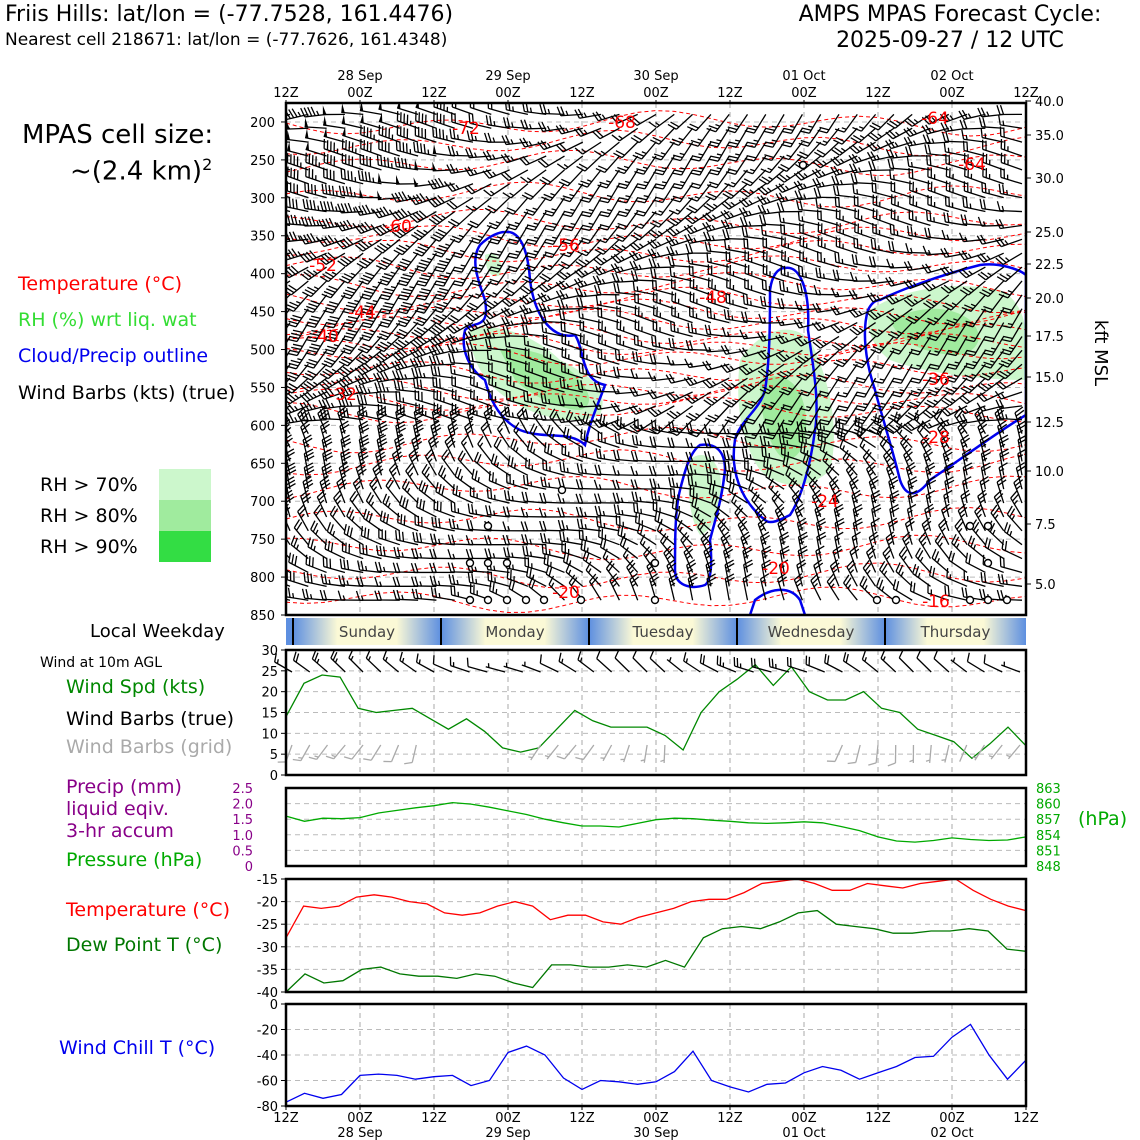 The width and height of the screenshot is (1140, 1140). What do you see at coordinates (950, 14) in the screenshot?
I see `forecast-title: AMPS MPAS Forecast Cycle:` at bounding box center [950, 14].